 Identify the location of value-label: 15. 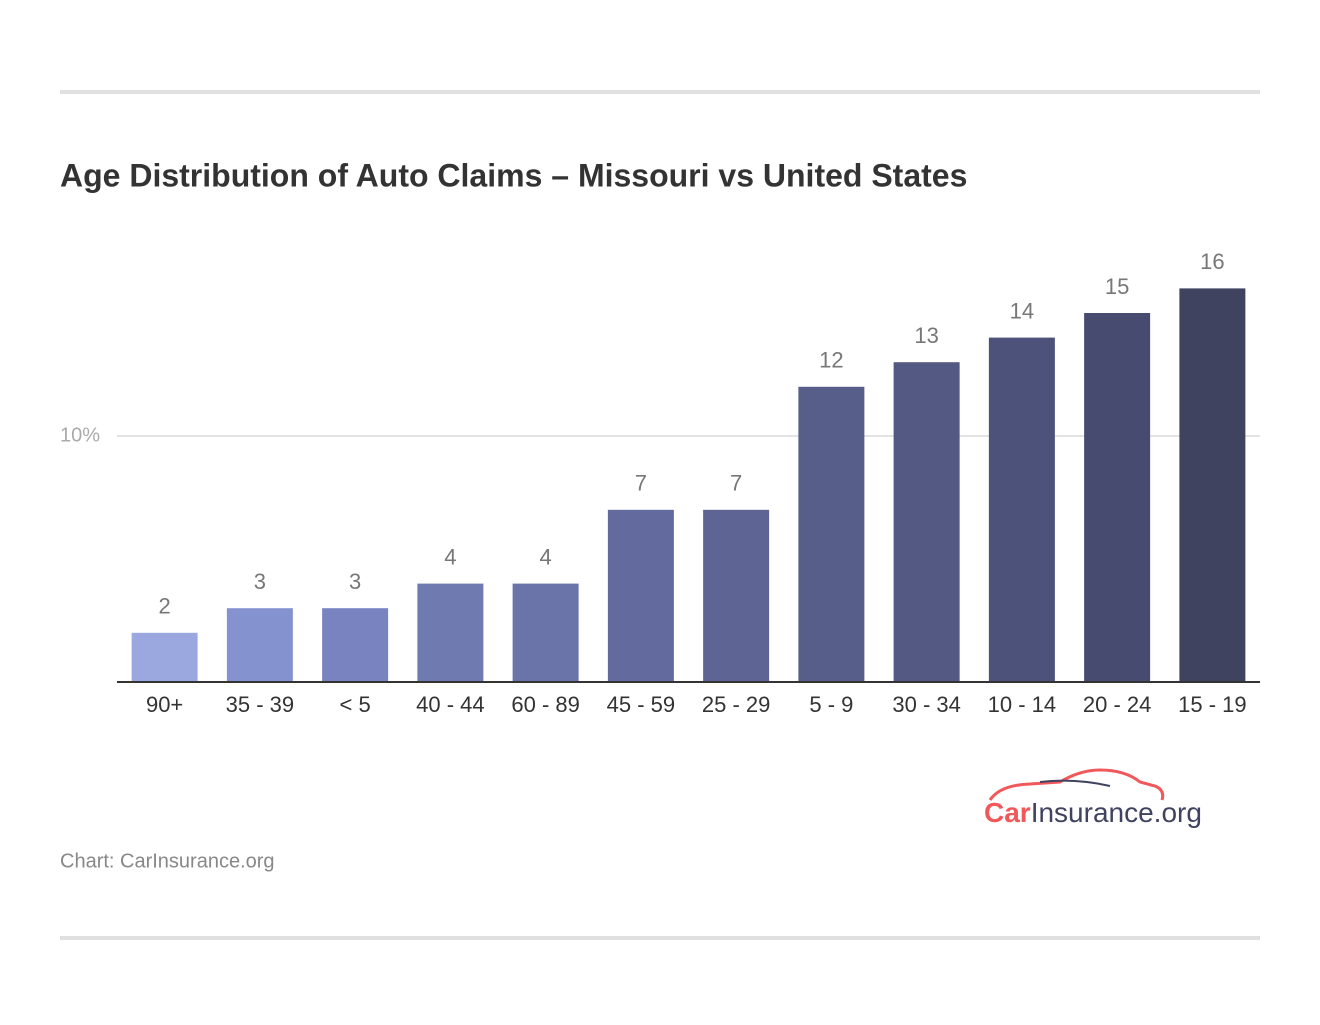
(1117, 286).